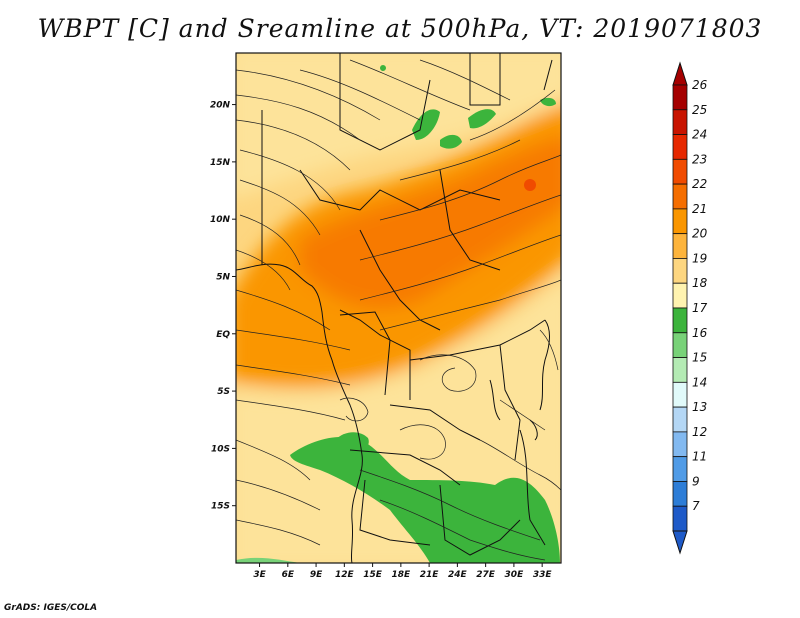 Image resolution: width=800 pixels, height=618 pixels. I want to click on lon-label: 30E, so click(515, 575).